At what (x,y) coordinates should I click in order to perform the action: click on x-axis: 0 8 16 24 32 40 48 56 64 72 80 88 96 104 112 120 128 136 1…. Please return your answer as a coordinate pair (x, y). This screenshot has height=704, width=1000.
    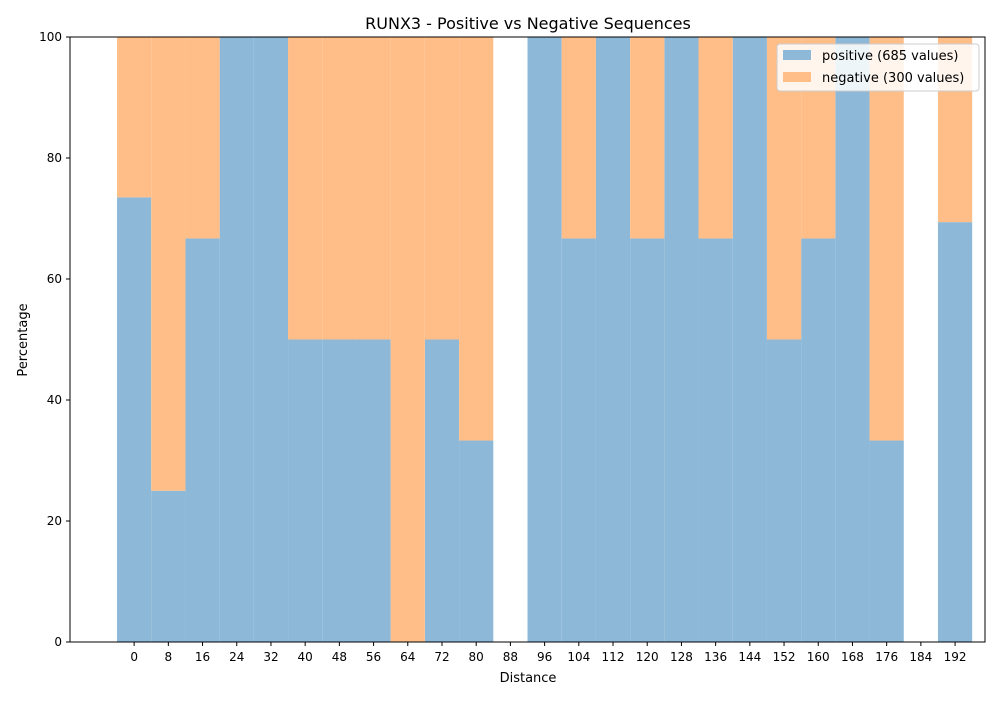
    Looking at the image, I should click on (548, 653).